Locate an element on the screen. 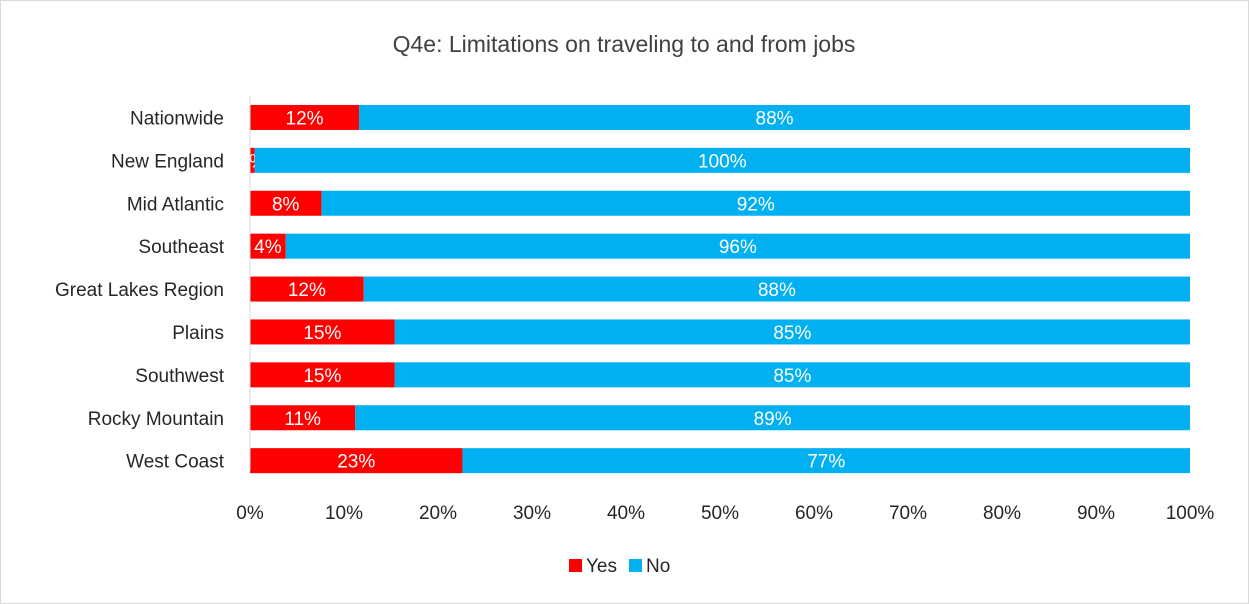  data-label: 77% is located at coordinates (826, 462).